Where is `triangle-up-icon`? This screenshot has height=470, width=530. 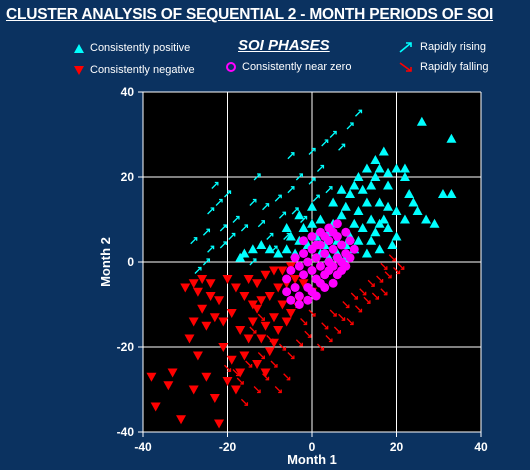
triangle-up-icon is located at coordinates (79, 48).